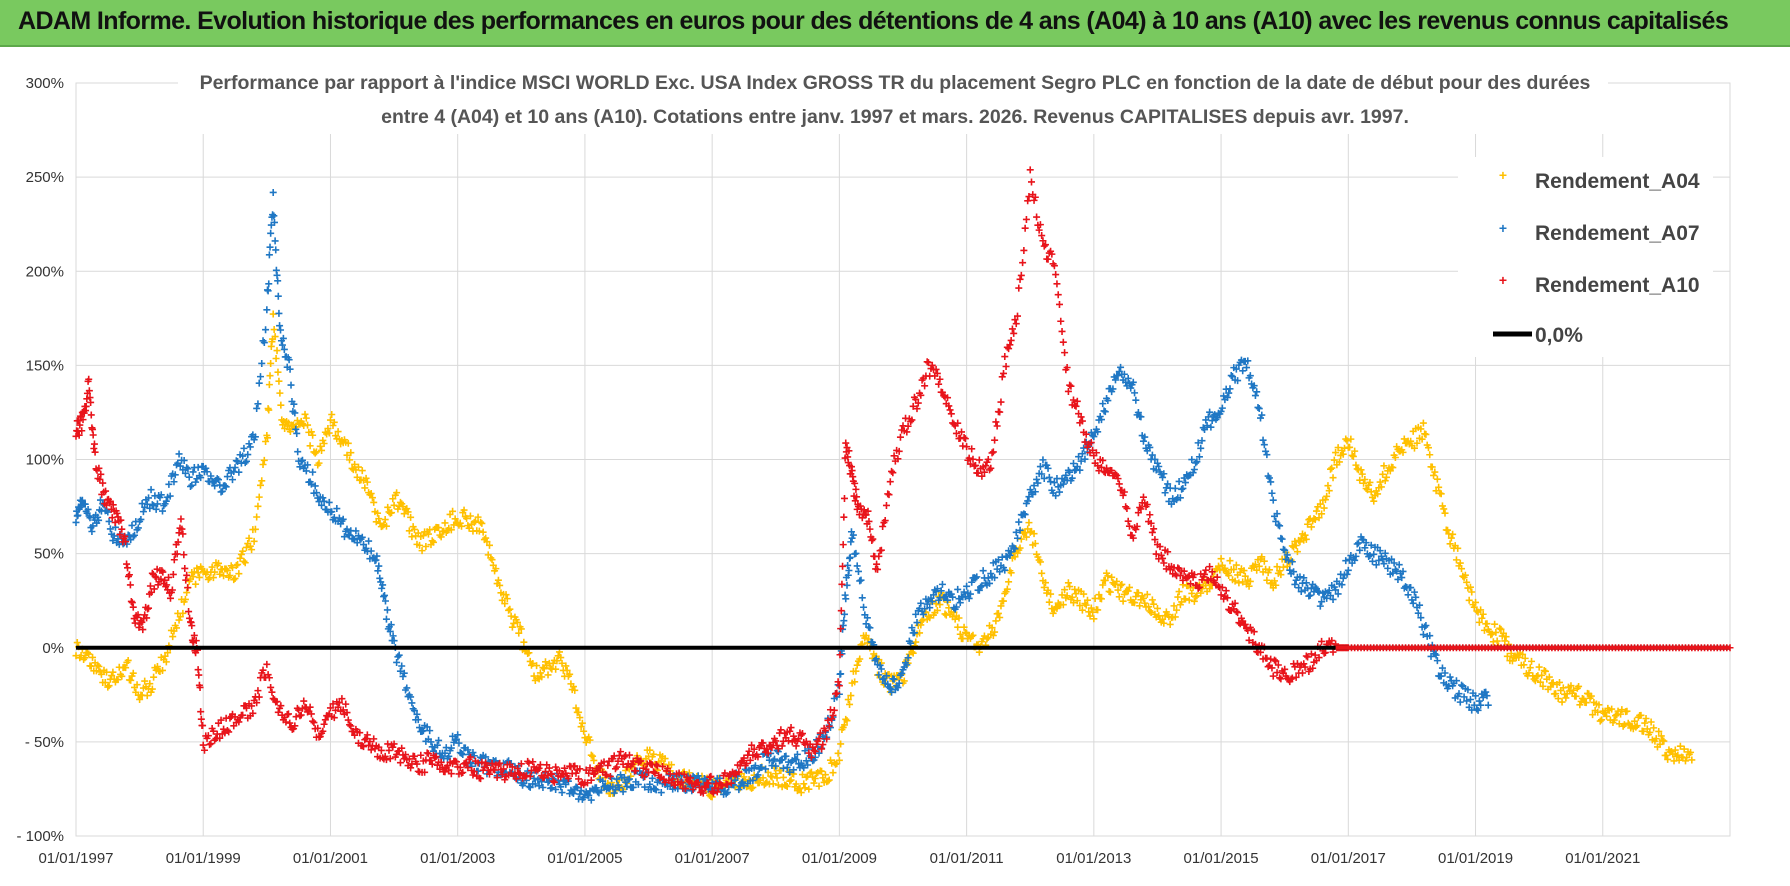 The height and width of the screenshot is (886, 1790). What do you see at coordinates (45, 83) in the screenshot?
I see `y-tick-label: 300%` at bounding box center [45, 83].